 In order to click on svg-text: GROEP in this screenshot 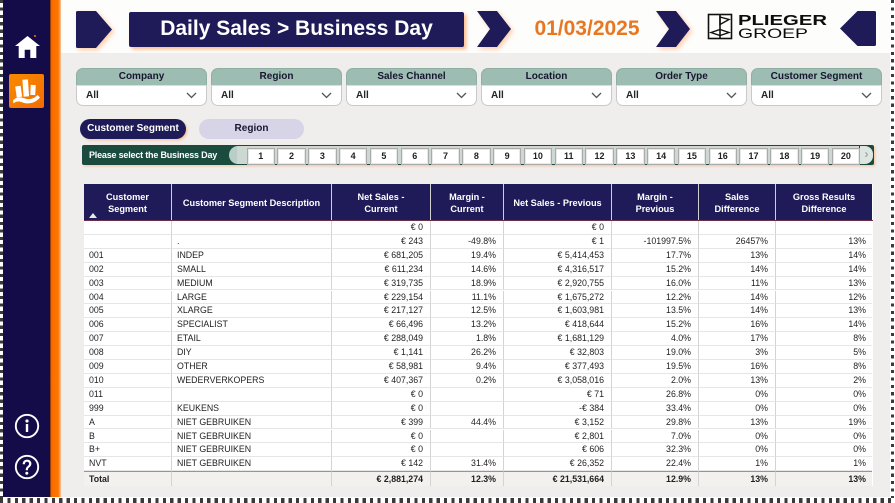, I will do `click(773, 33)`.